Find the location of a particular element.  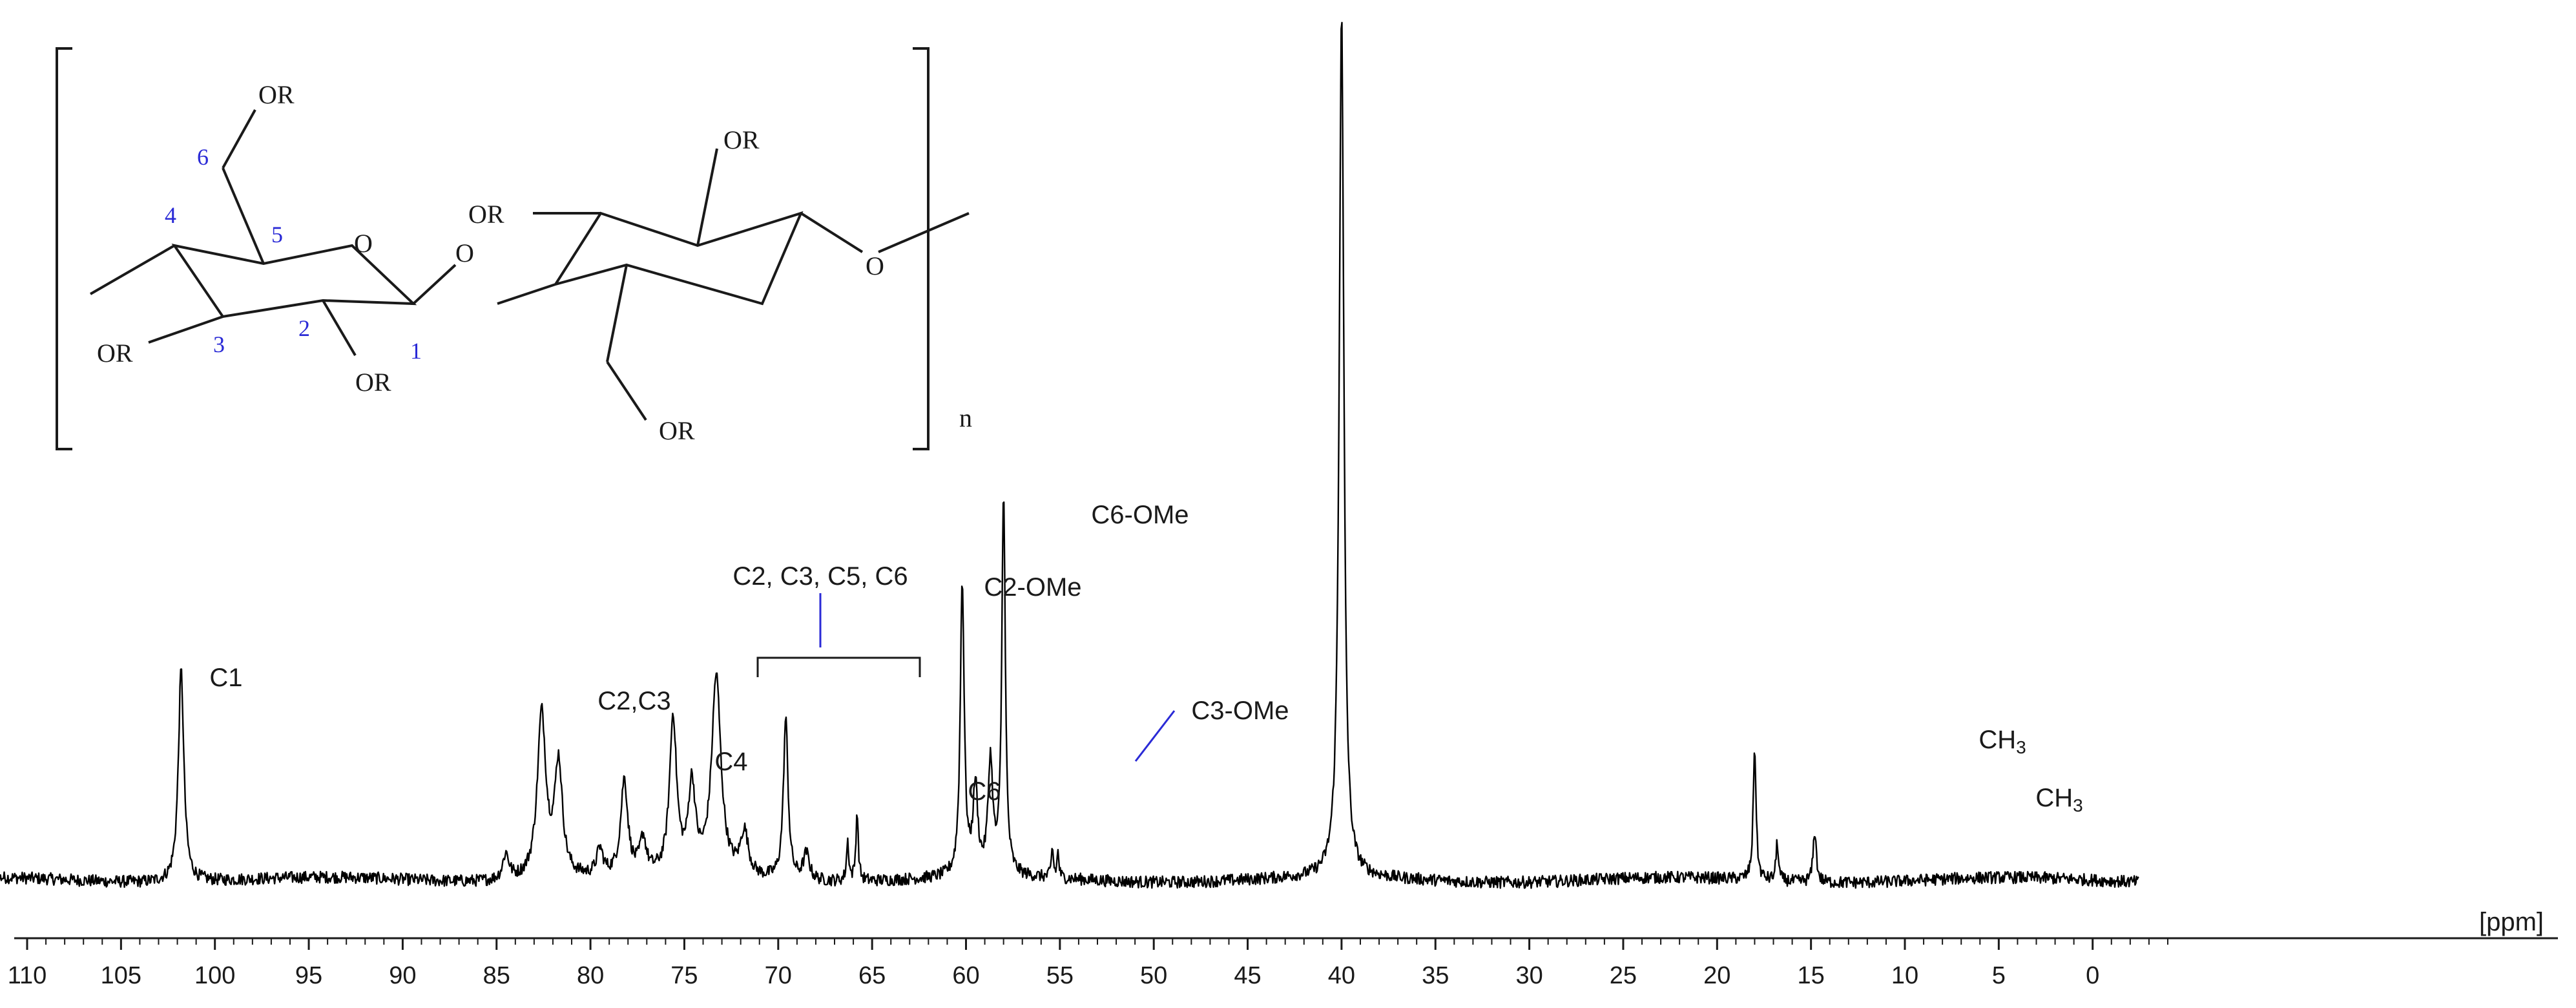

x-axis-label: [ppm] is located at coordinates (2511, 922).